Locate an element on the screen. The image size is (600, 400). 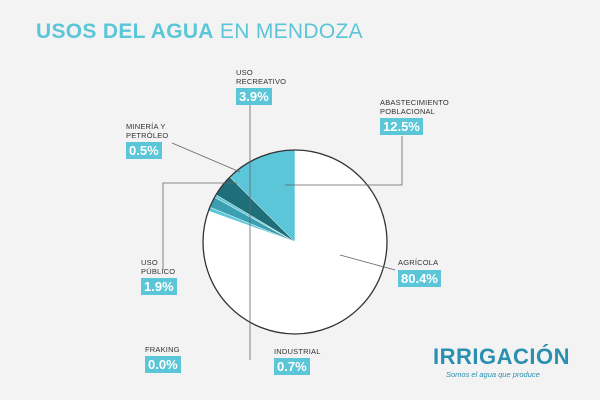
label-recreativo-2: RECREATIVO is located at coordinates (261, 81).